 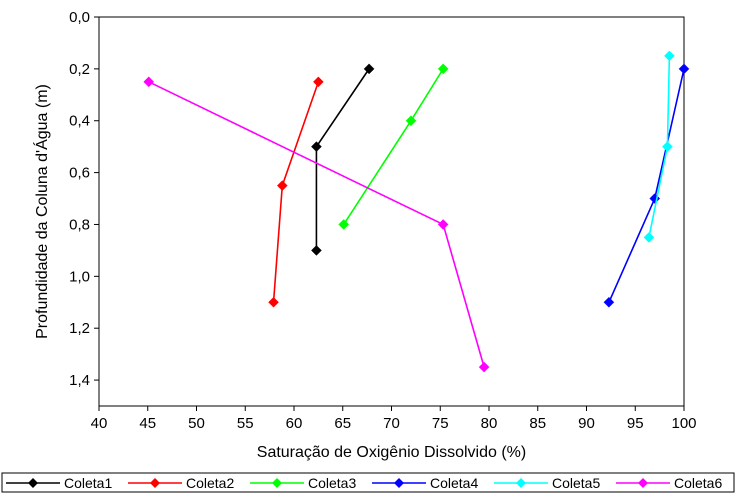 I want to click on x-tick-label: 85, so click(x=537, y=423).